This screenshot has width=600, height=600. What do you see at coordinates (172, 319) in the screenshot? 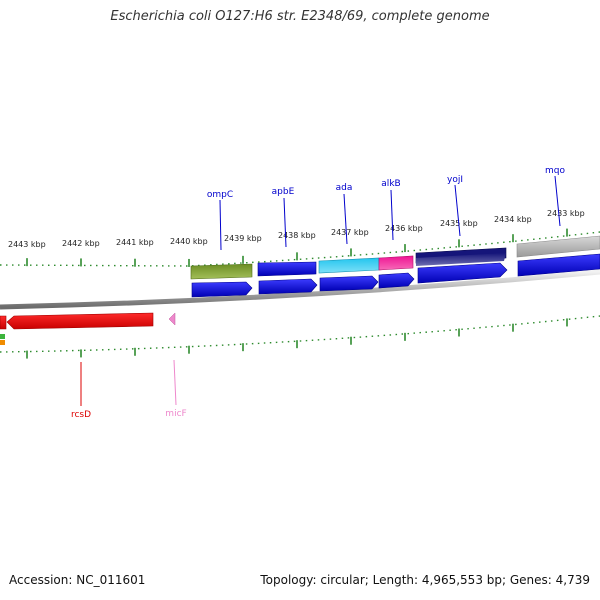
I see `gene-arrow-micF` at bounding box center [172, 319].